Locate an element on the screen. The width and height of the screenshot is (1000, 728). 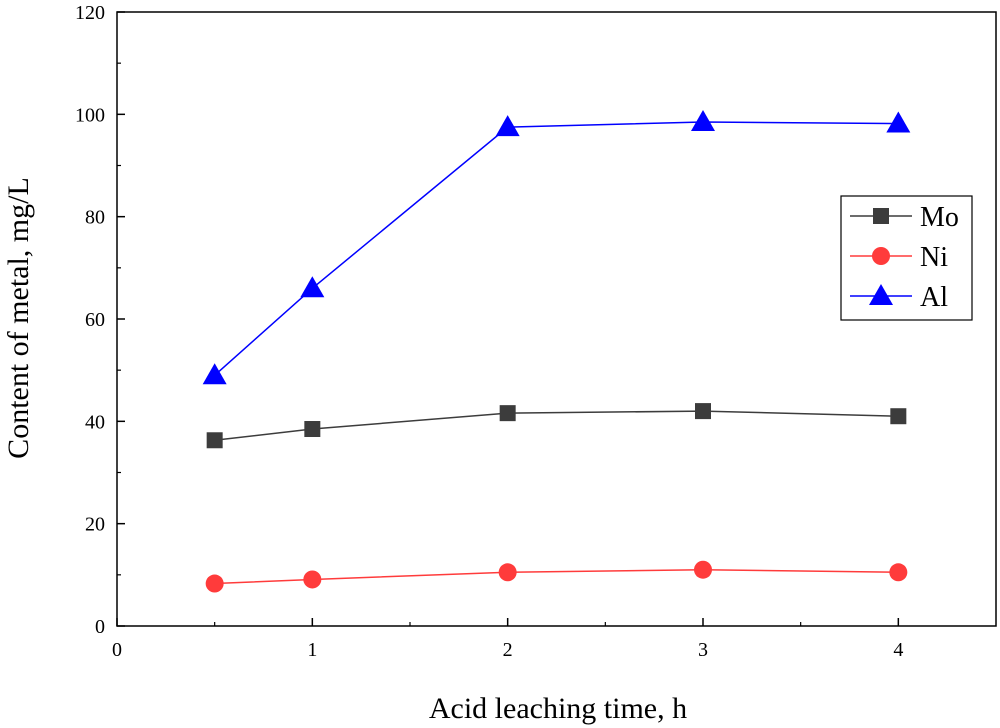
legend-marker-ni is located at coordinates (881, 256).